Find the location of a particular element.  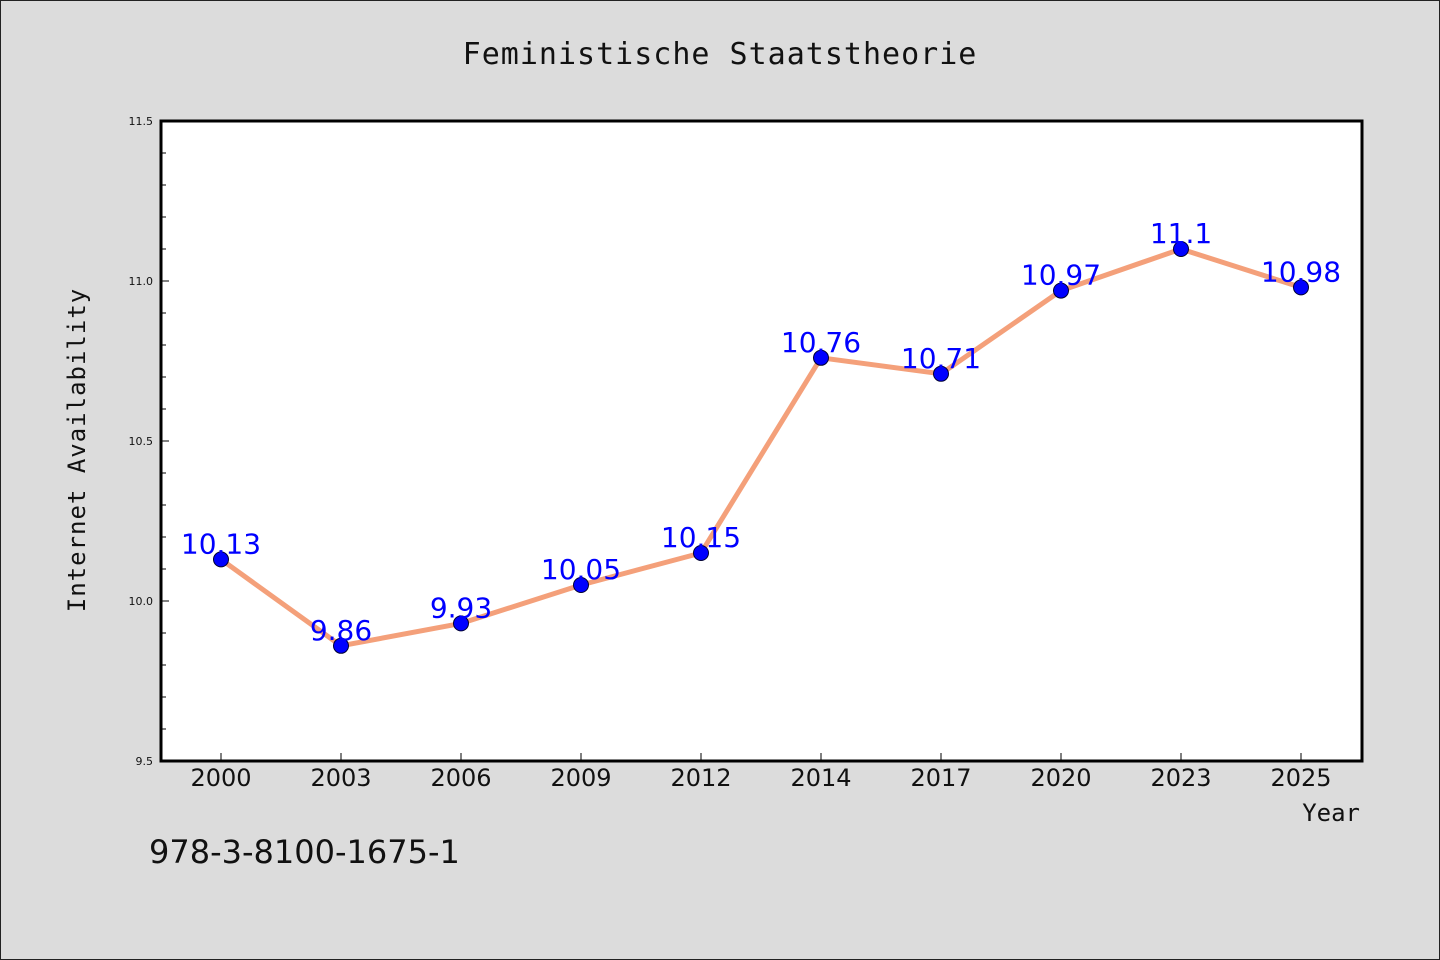

data-label: 9.93 is located at coordinates (461, 607).